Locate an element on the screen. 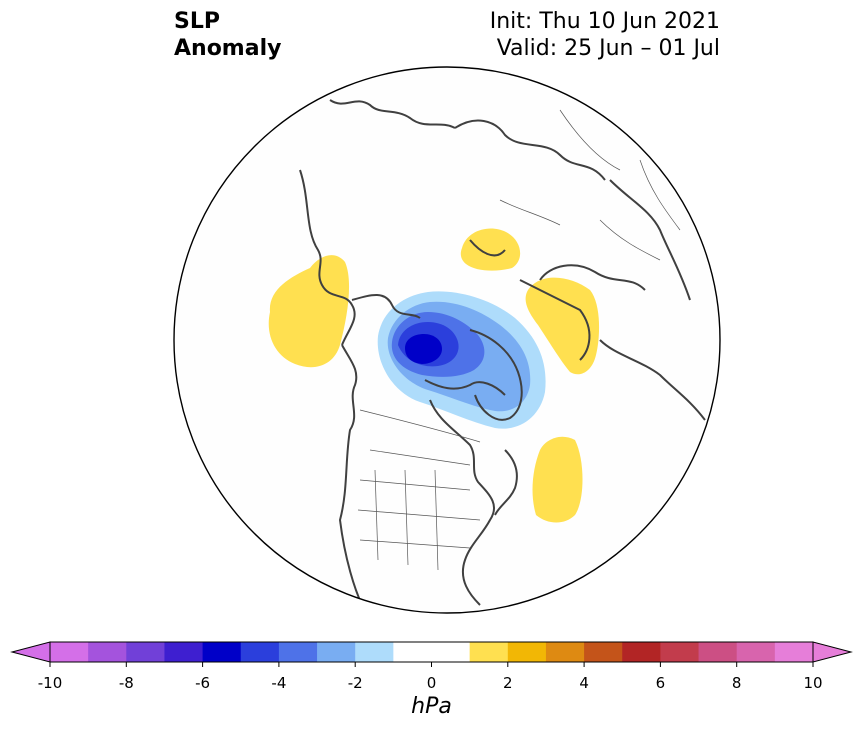 The width and height of the screenshot is (863, 732). colorbar-tick-label: -6 is located at coordinates (202, 683).